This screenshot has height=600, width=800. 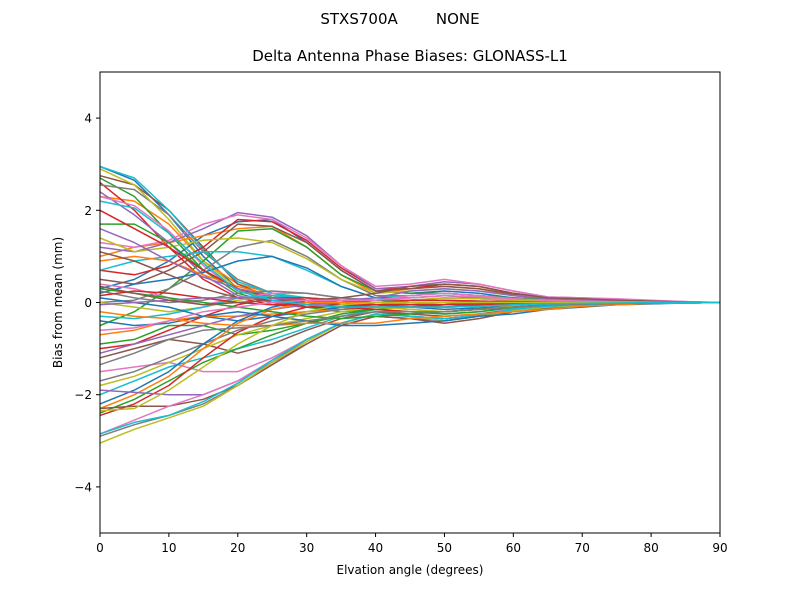 I want to click on x-tick-label: 70, so click(x=582, y=548).